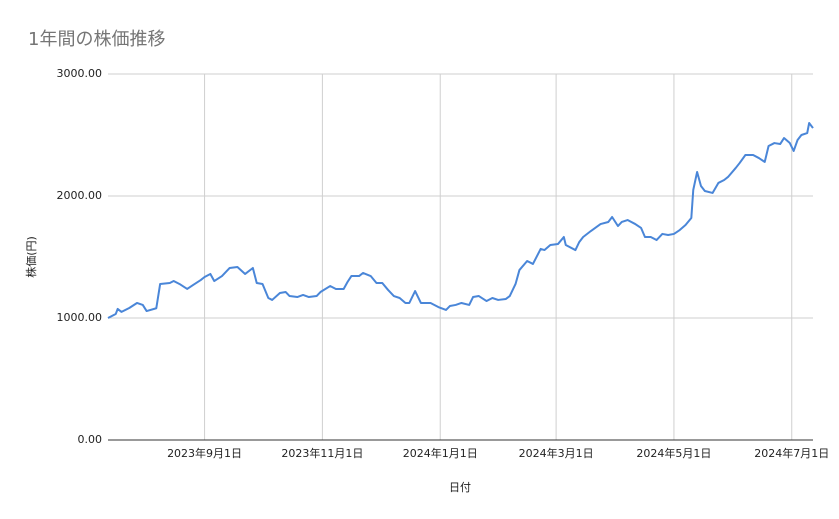 This screenshot has width=839, height=519. I want to click on x-tick-label: 2023年11月1日, so click(322, 453).